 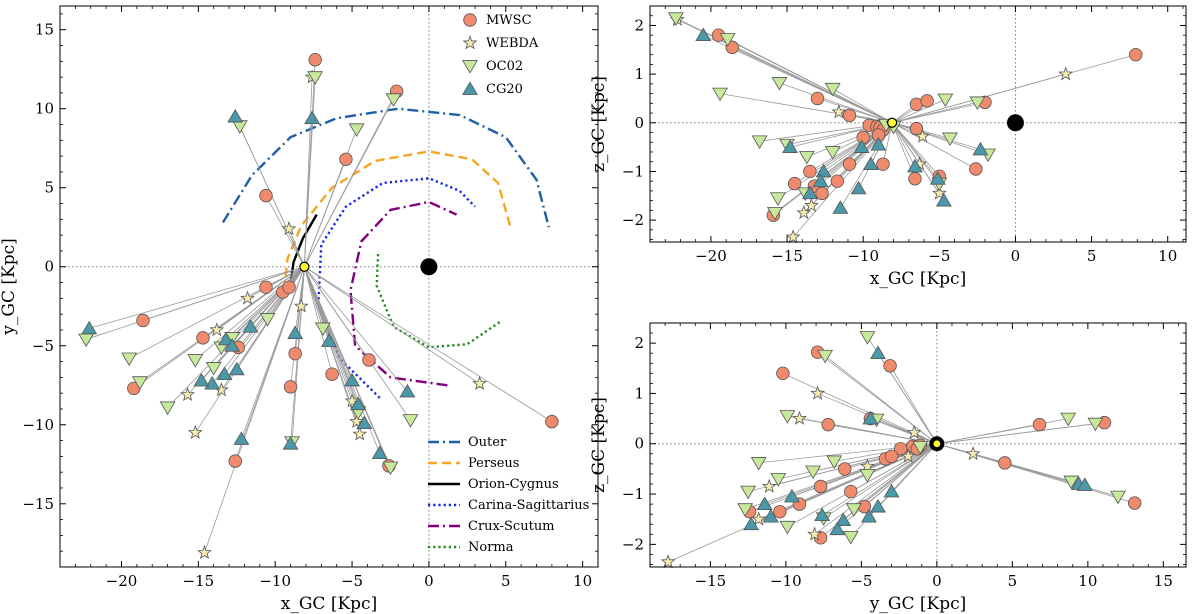 What do you see at coordinates (500, 55) in the screenshot?
I see `markers-legend: MWSC WEBDA OC02 CG20` at bounding box center [500, 55].